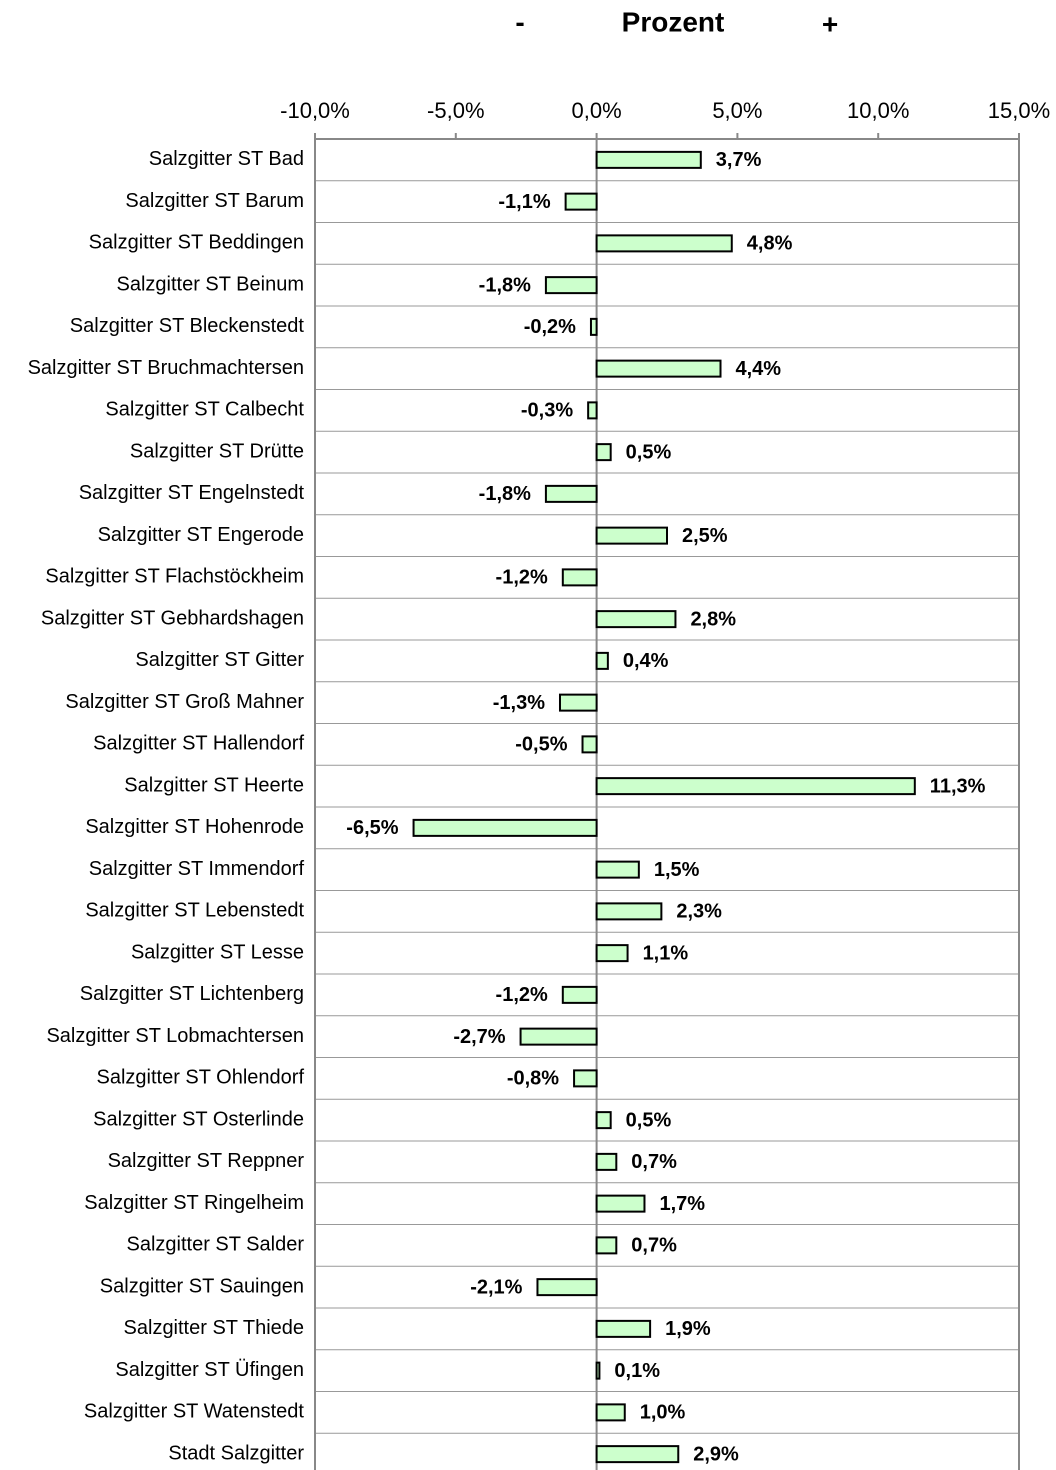 The height and width of the screenshot is (1470, 1056). Describe the element at coordinates (830, 23) in the screenshot. I see `annotation: +` at that location.